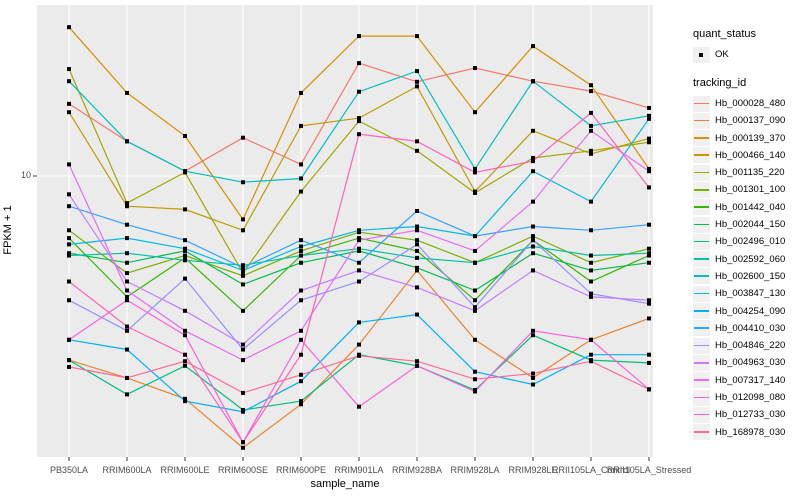  I want to click on legend-item-label: Hb_003847_130, so click(750, 294).